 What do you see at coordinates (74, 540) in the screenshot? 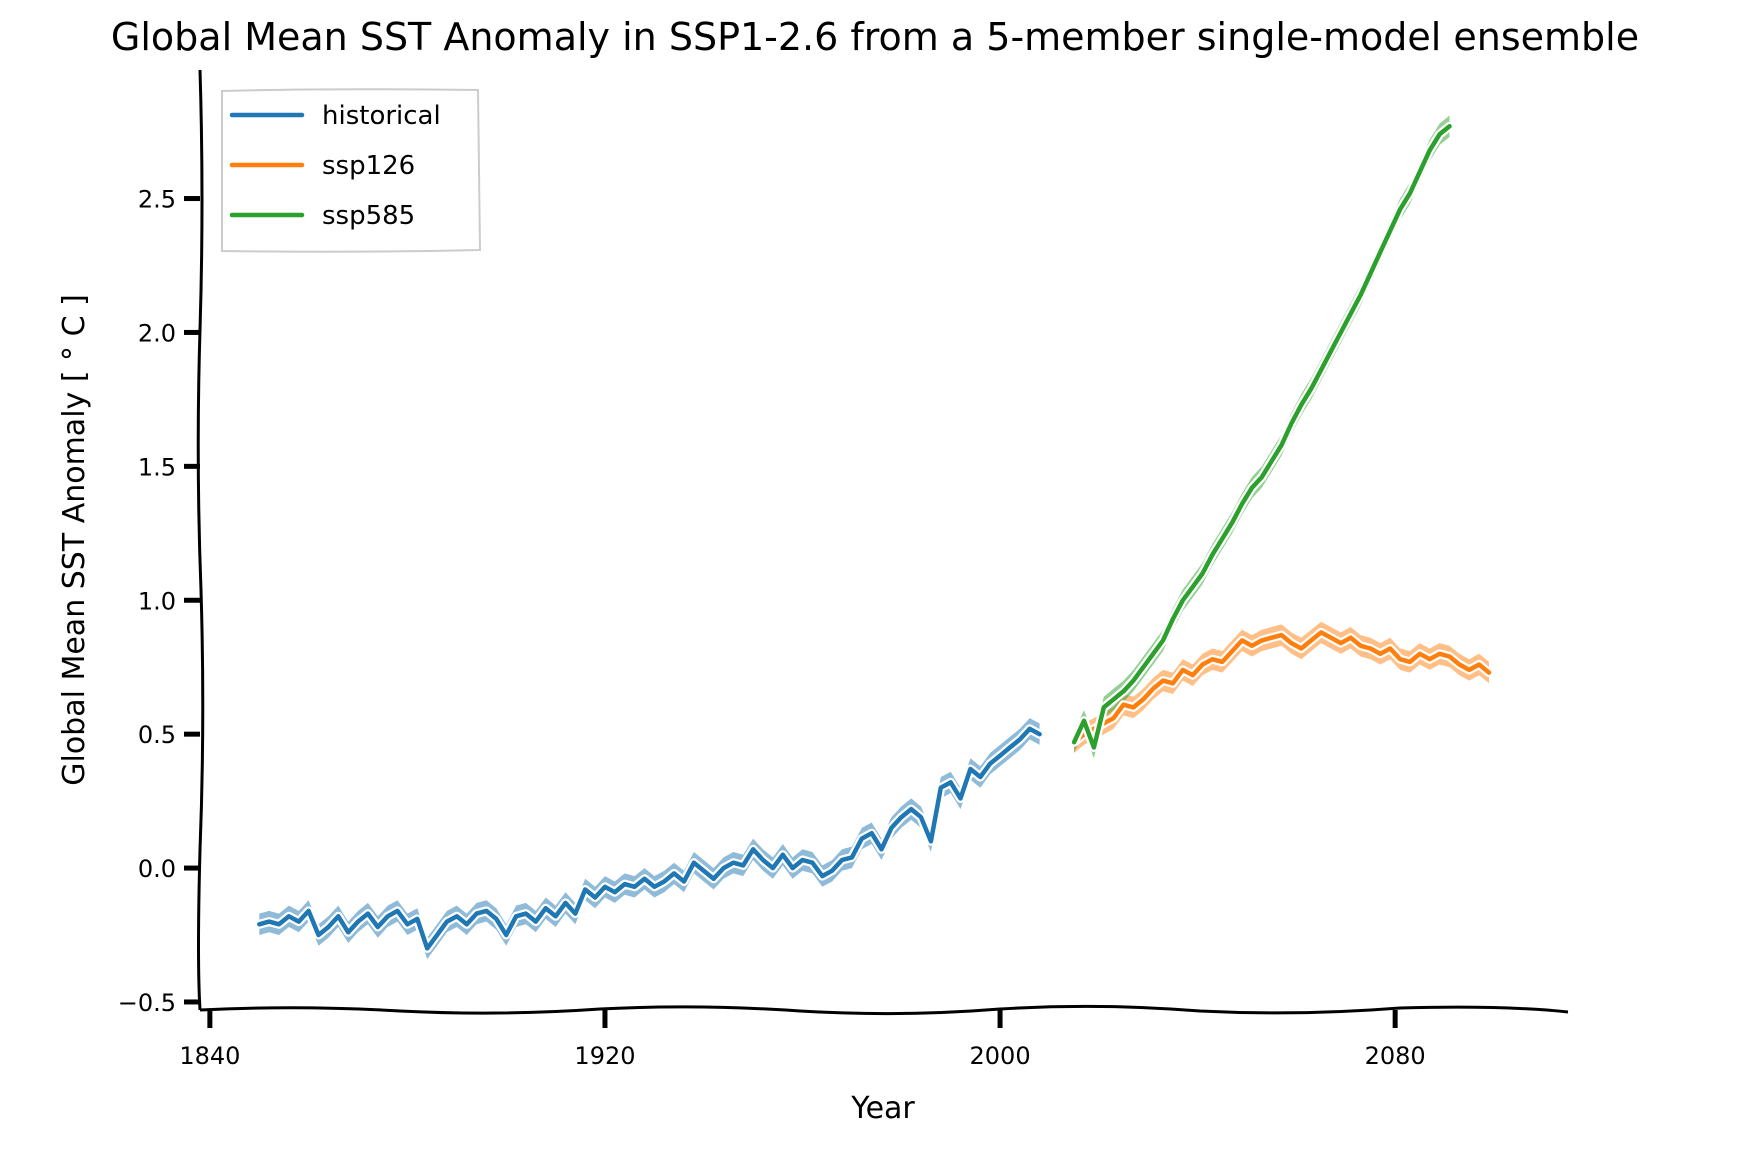
I see `y-axis-label: Global Mean SST Anomaly [ ° C ]` at bounding box center [74, 540].